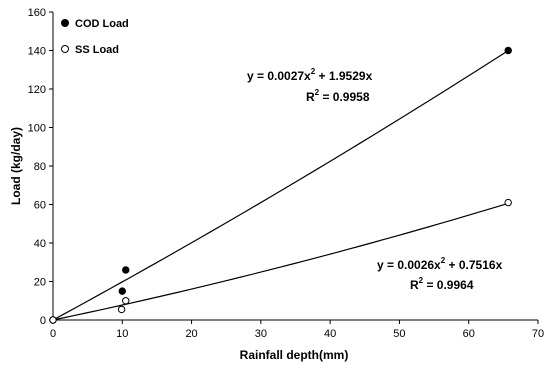  Describe the element at coordinates (65, 23) in the screenshot. I see `legend-marker-cod` at that location.